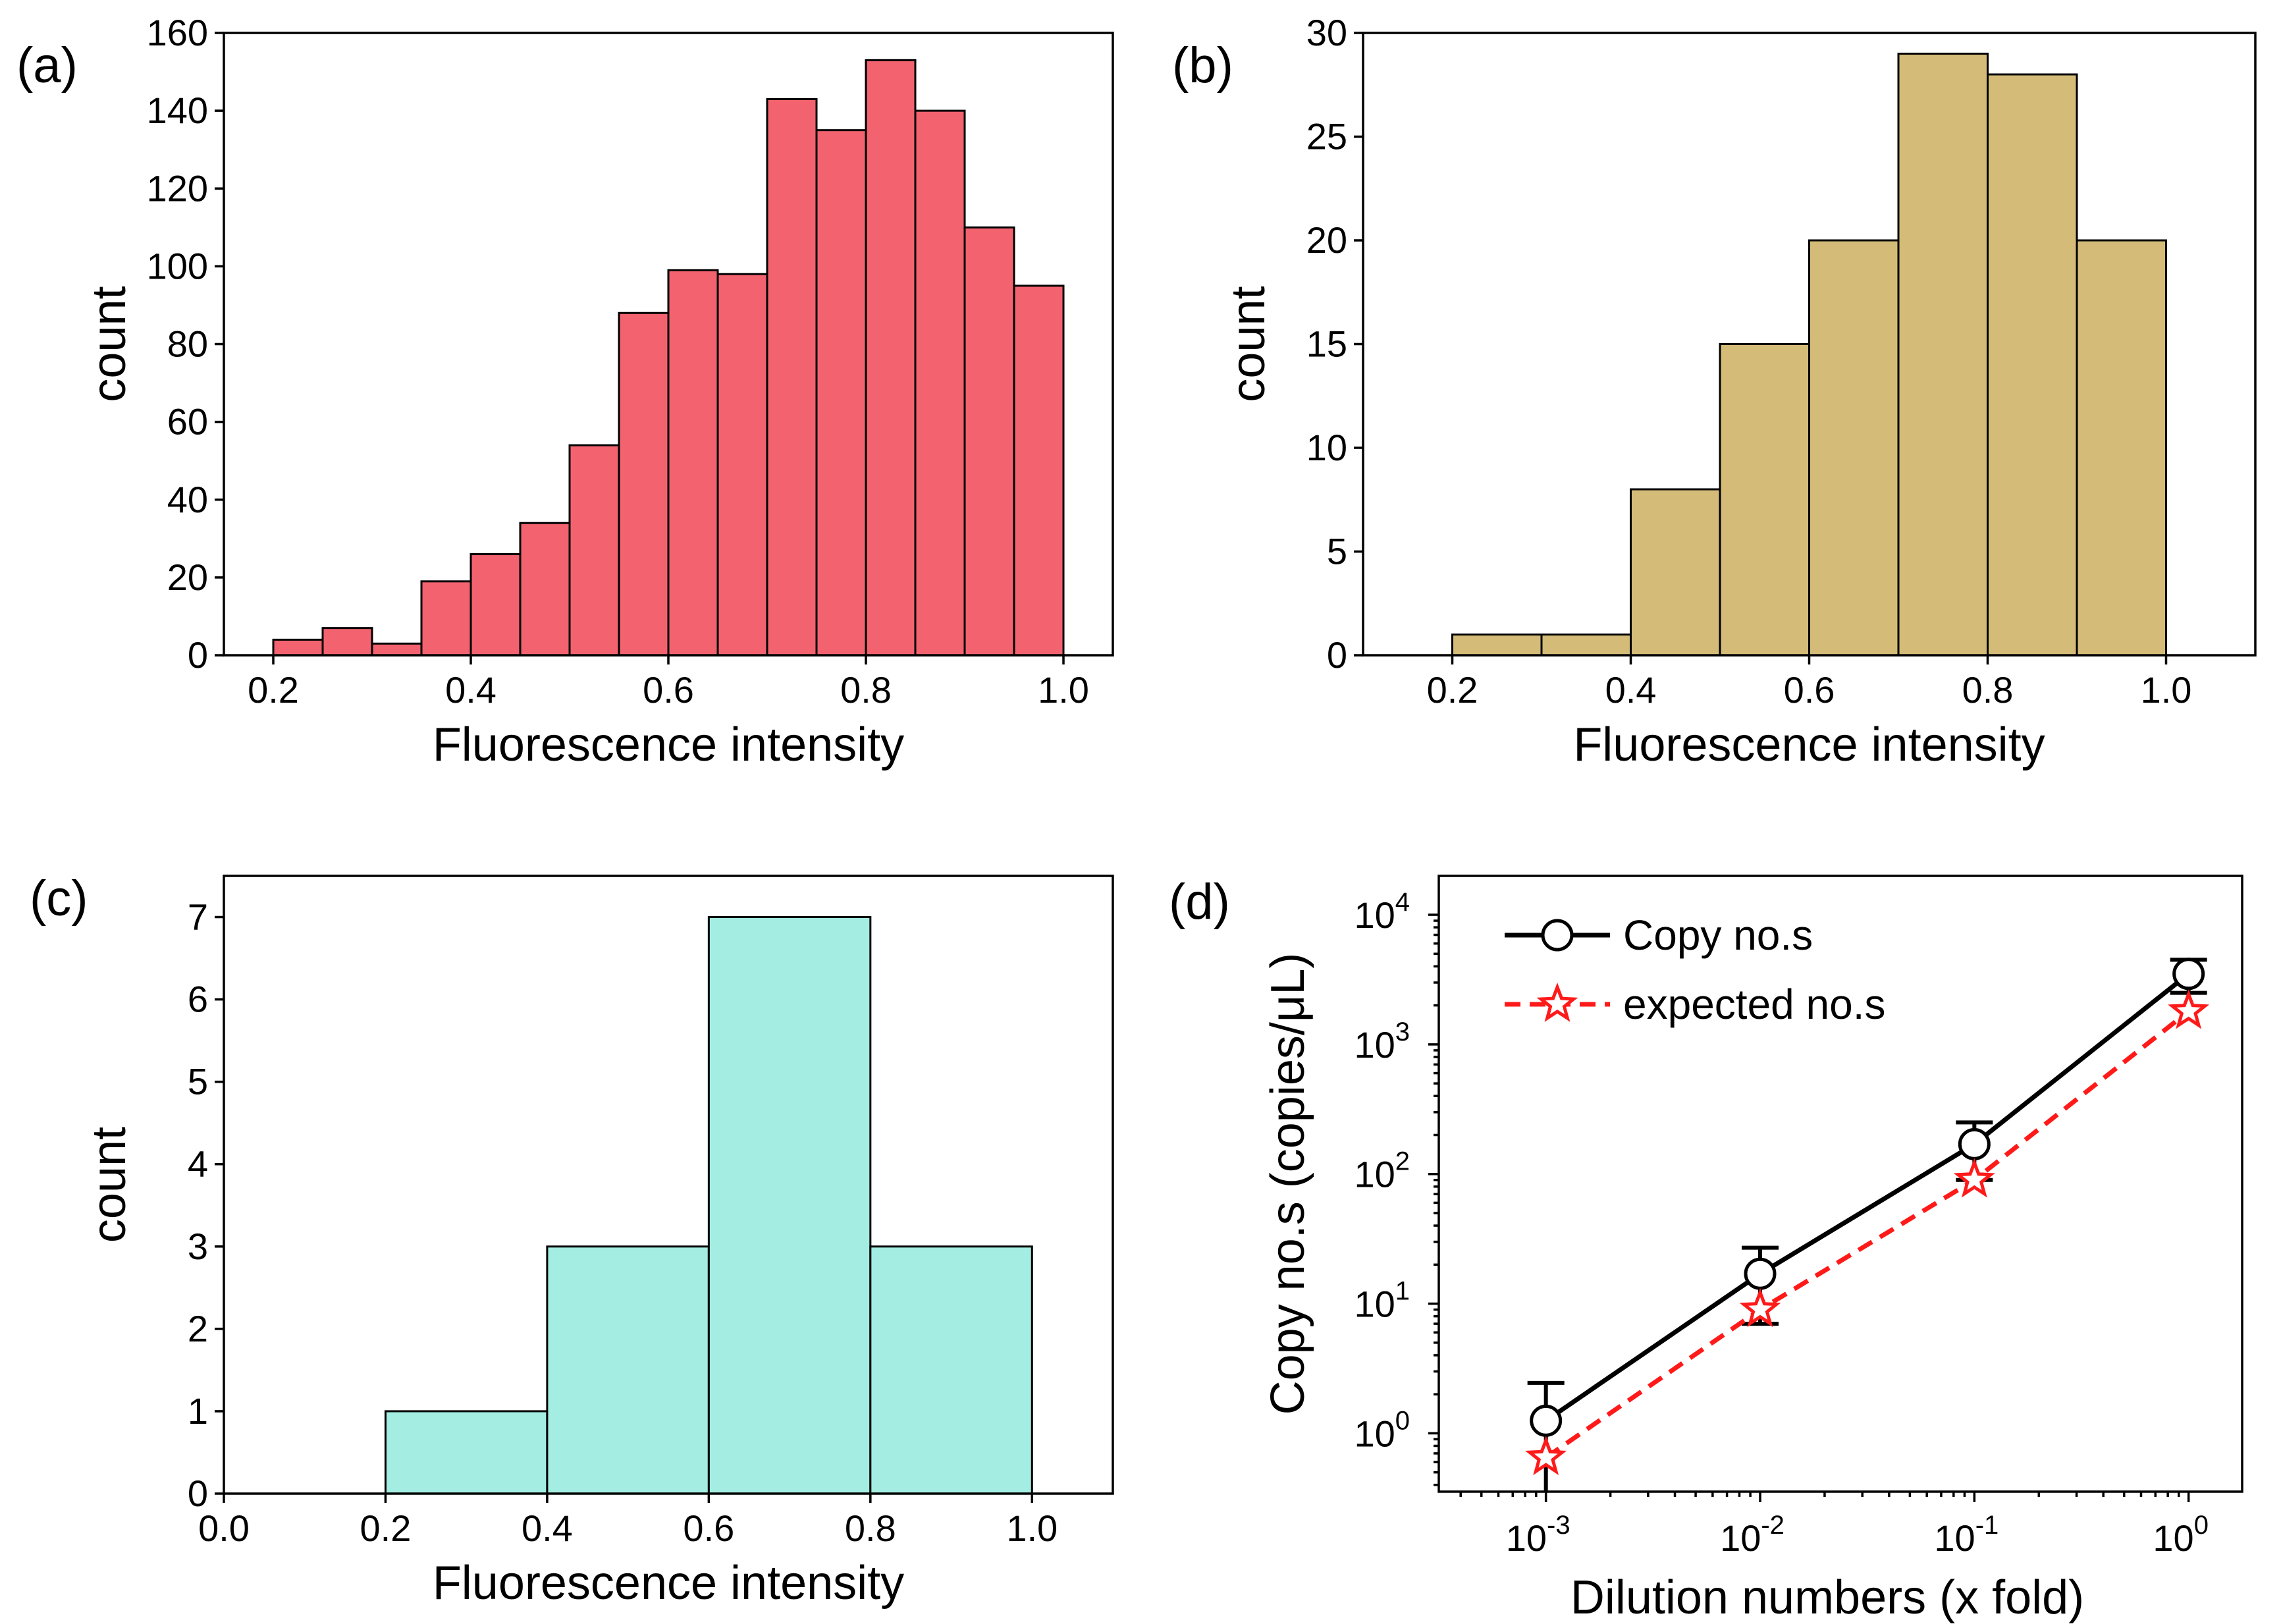 This screenshot has width=2281, height=1624. I want to click on ytick-label-b-6: 30, so click(1327, 32).